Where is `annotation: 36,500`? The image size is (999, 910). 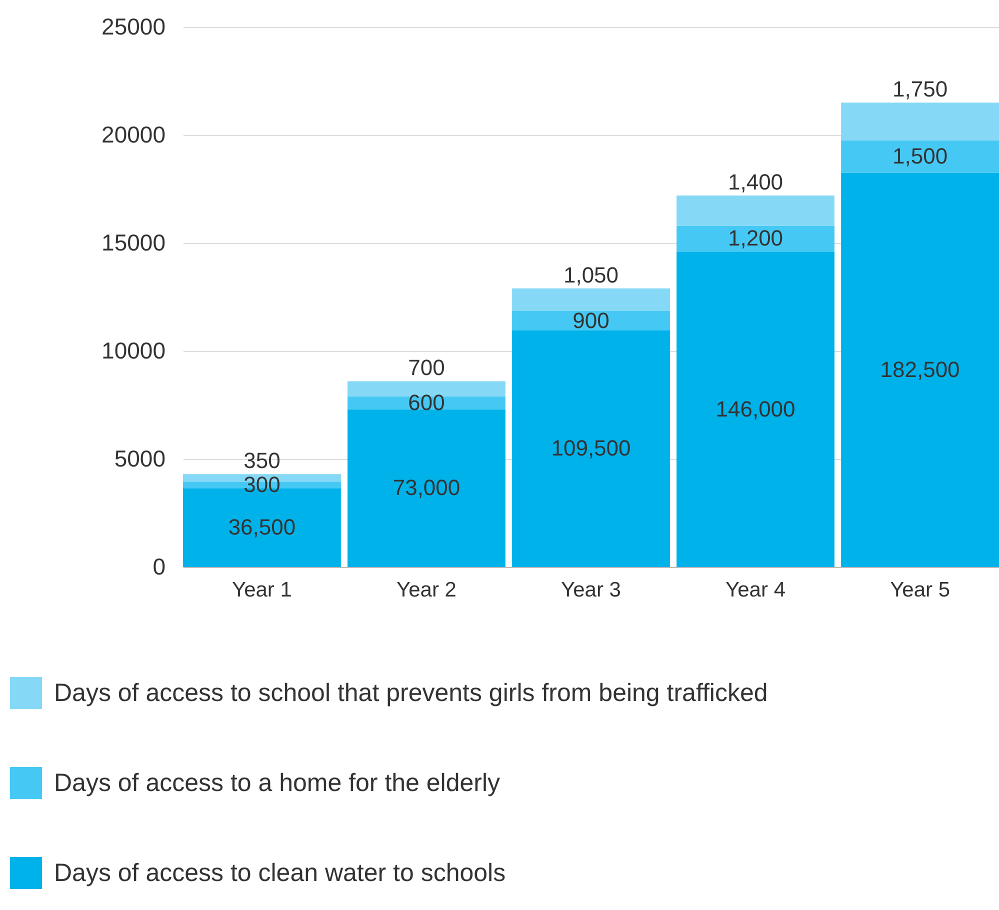
annotation: 36,500 is located at coordinates (262, 527).